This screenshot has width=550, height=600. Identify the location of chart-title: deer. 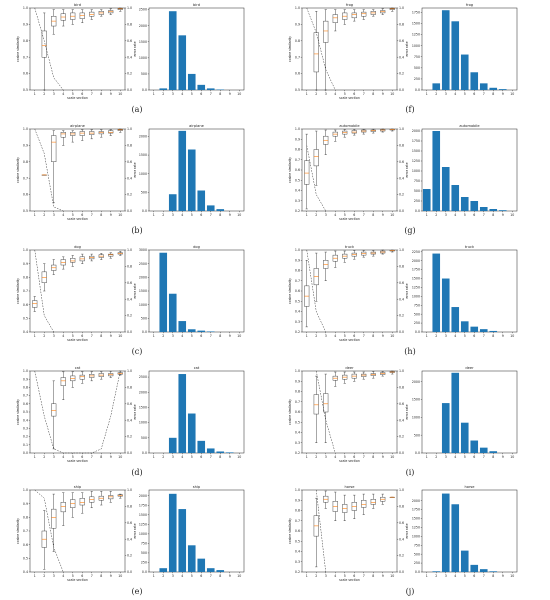
(349, 368).